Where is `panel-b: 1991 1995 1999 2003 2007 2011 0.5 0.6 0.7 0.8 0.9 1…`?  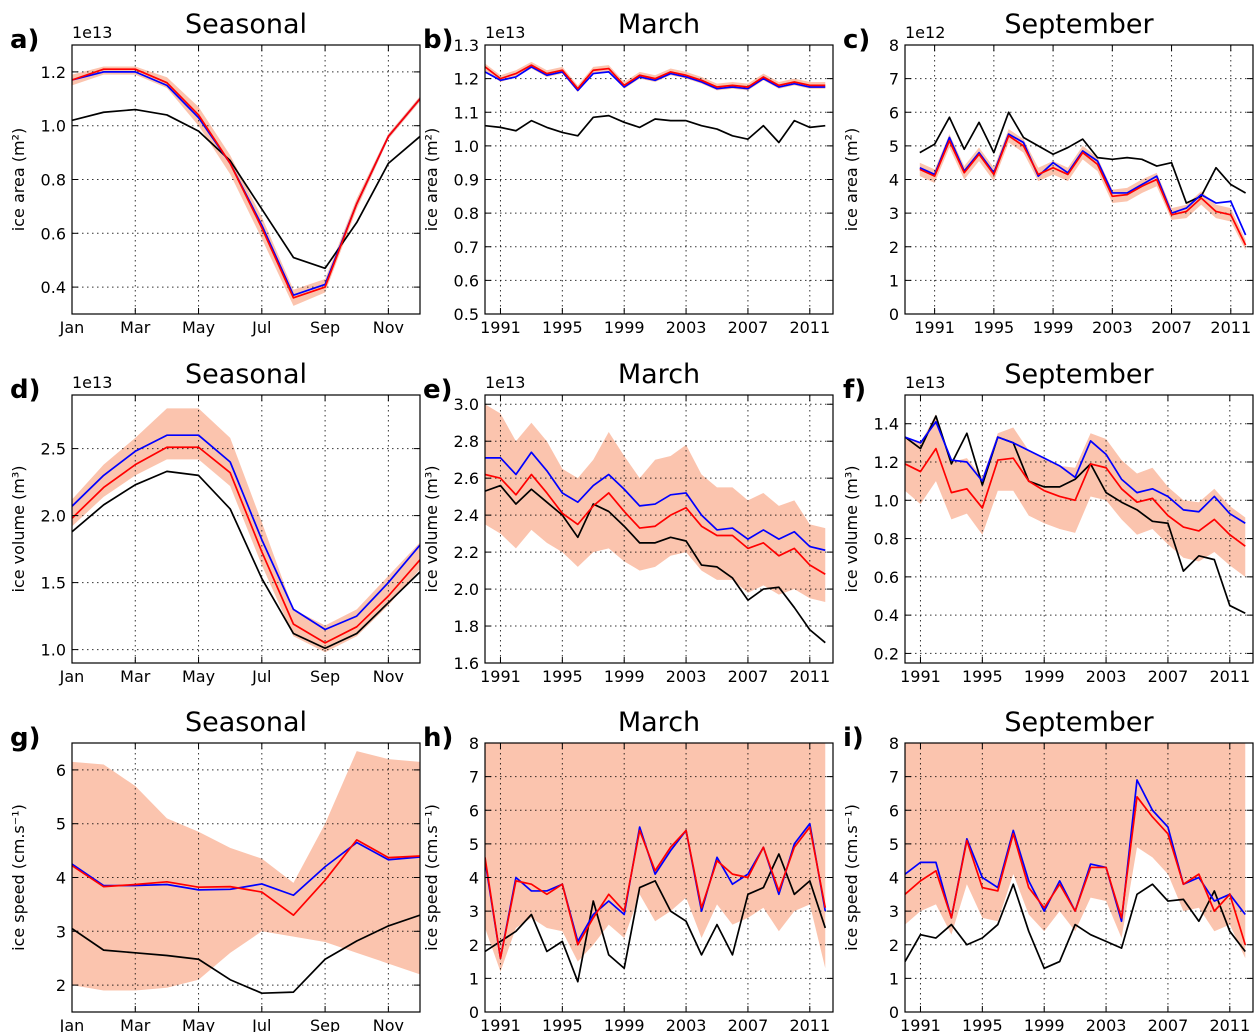
panel-b: 1991 1995 1999 2003 2007 2011 0.5 0.6 0.7 0.8 0.9 1… is located at coordinates (628, 173).